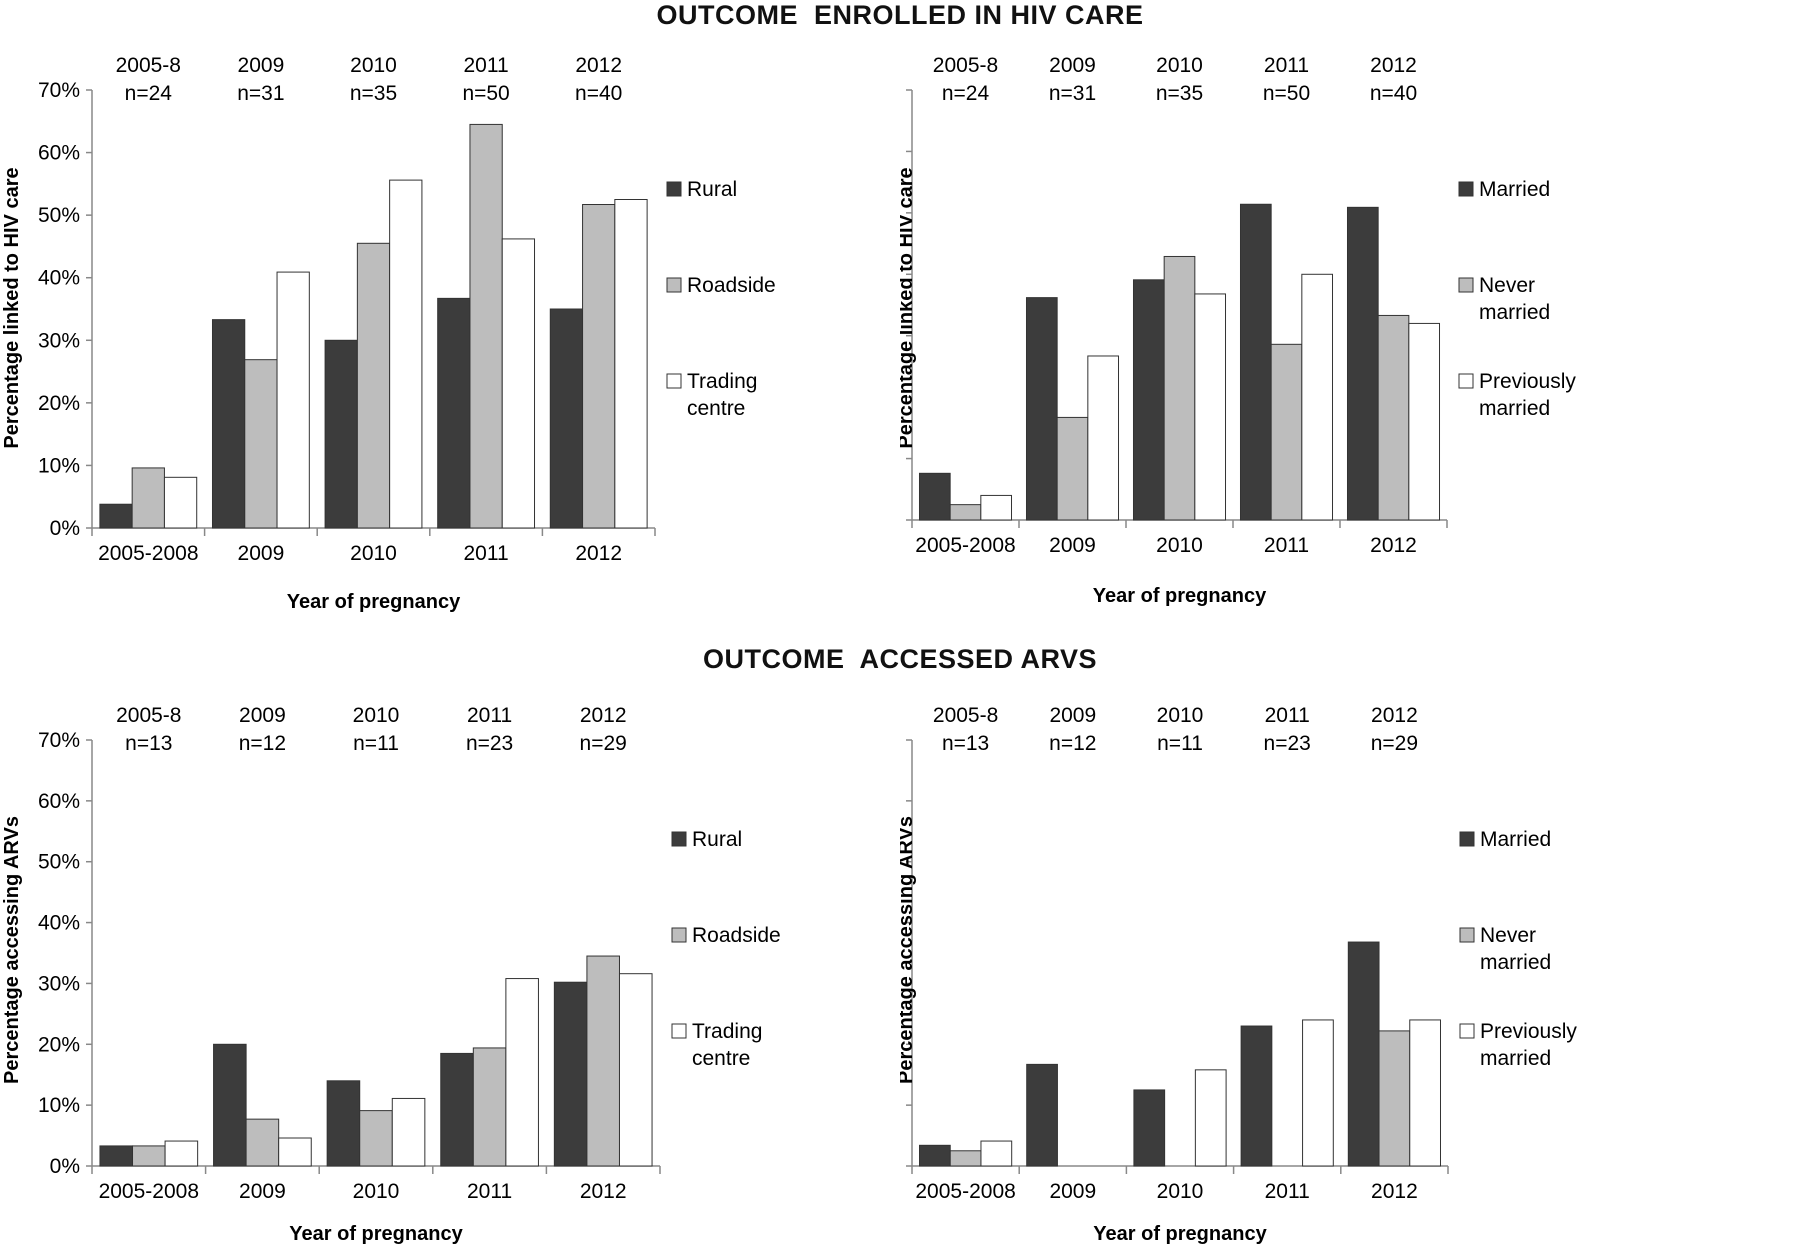  Describe the element at coordinates (900, 659) in the screenshot. I see `section-title-arvs: OUTCOME ACCESSED ARVS` at that location.